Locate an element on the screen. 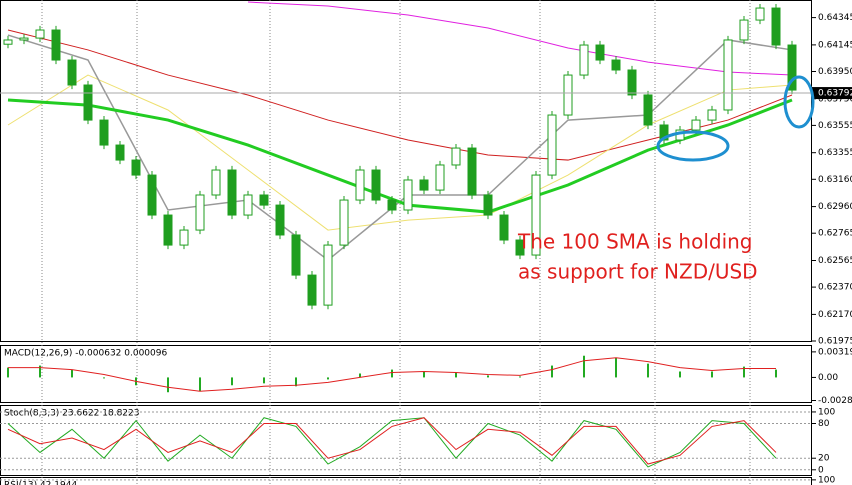  y-tick-label: 0 is located at coordinates (821, 470).